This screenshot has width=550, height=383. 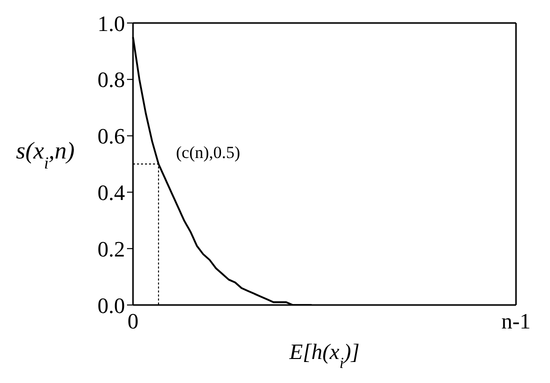 I want to click on y-tick-label: 0.2, so click(x=111, y=249).